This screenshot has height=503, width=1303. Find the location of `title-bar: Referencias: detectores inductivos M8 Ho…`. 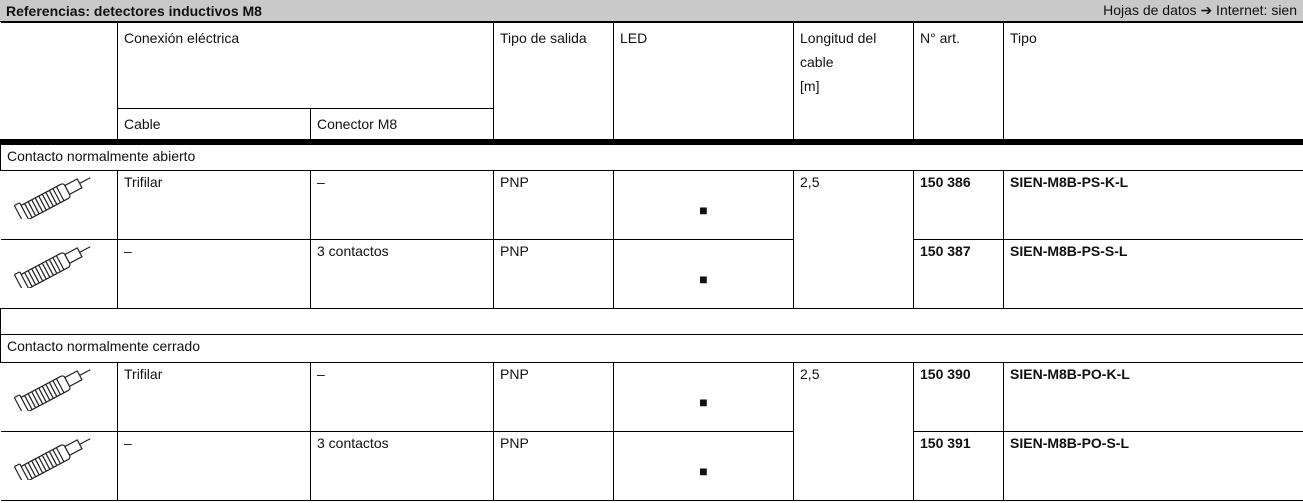

title-bar: Referencias: detectores inductivos M8 Ho… is located at coordinates (651, 11).